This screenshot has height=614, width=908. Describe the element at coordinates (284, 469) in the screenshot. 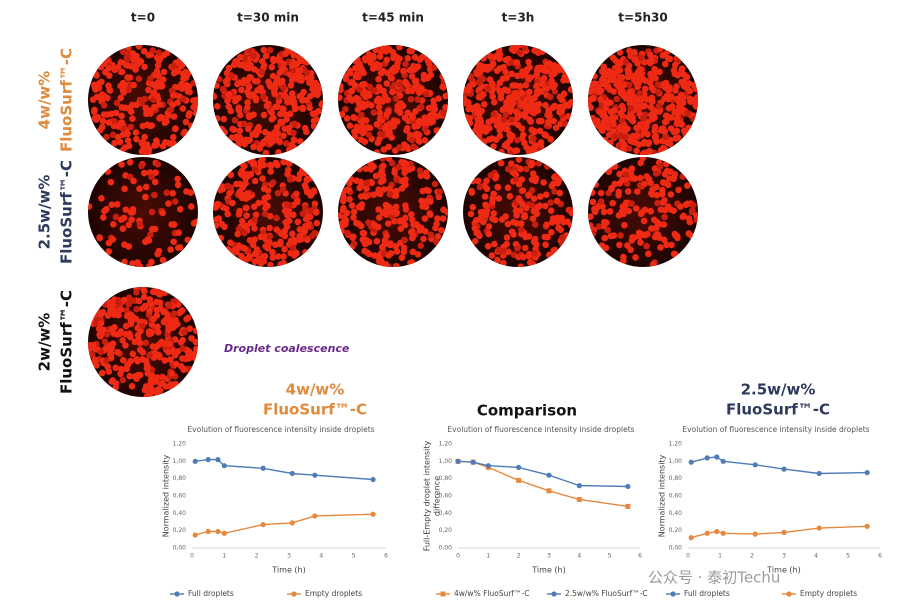

I see `series-line` at that location.